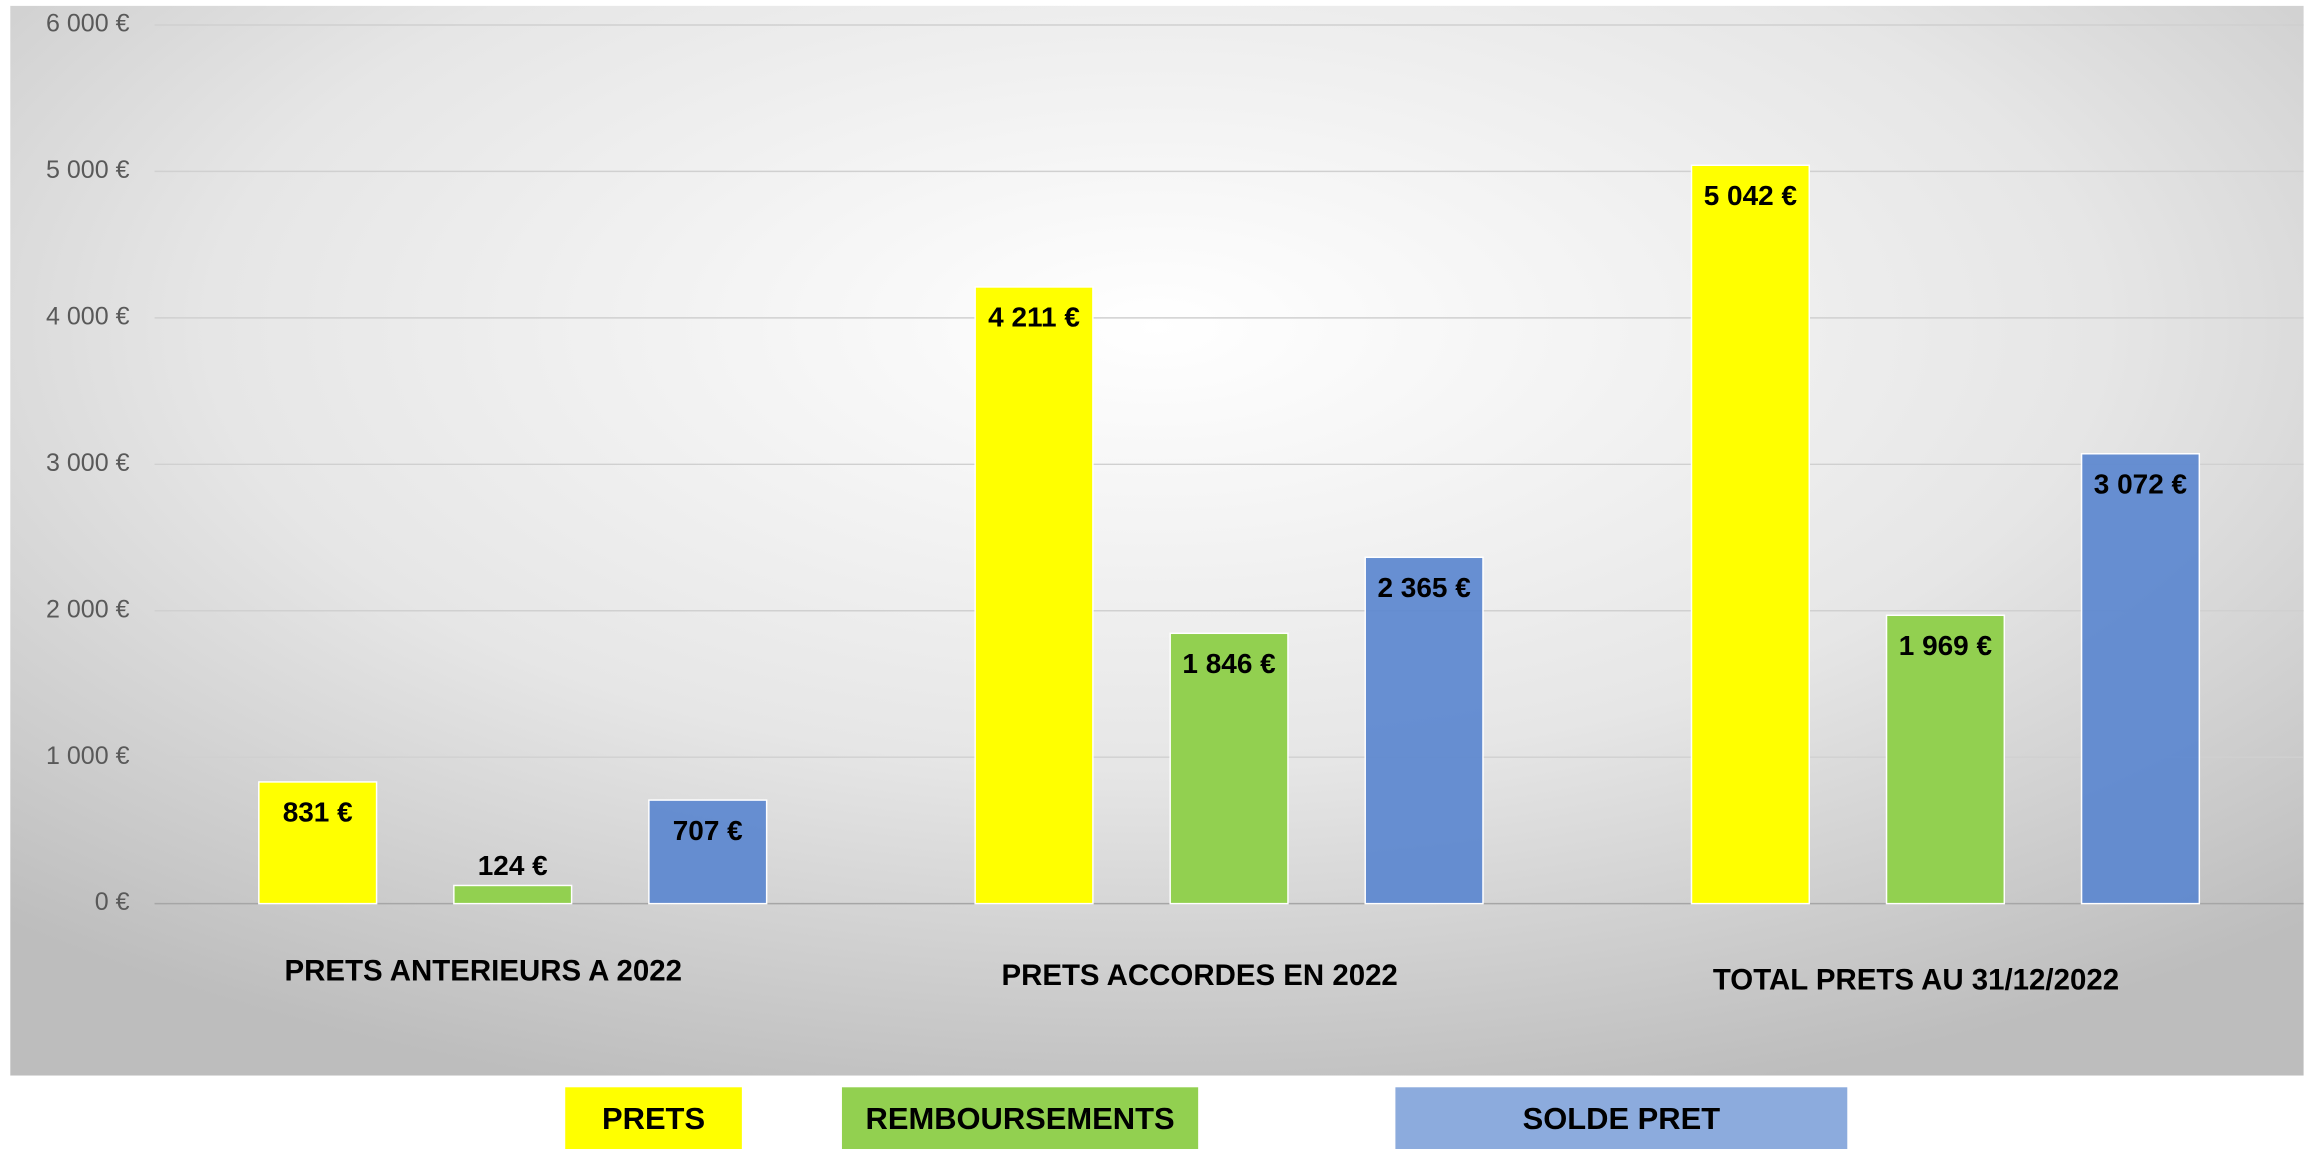 The width and height of the screenshot is (2308, 1149). Describe the element at coordinates (1916, 979) in the screenshot. I see `x-tick-label: TOTAL PRETS AU 31/12/2022` at that location.